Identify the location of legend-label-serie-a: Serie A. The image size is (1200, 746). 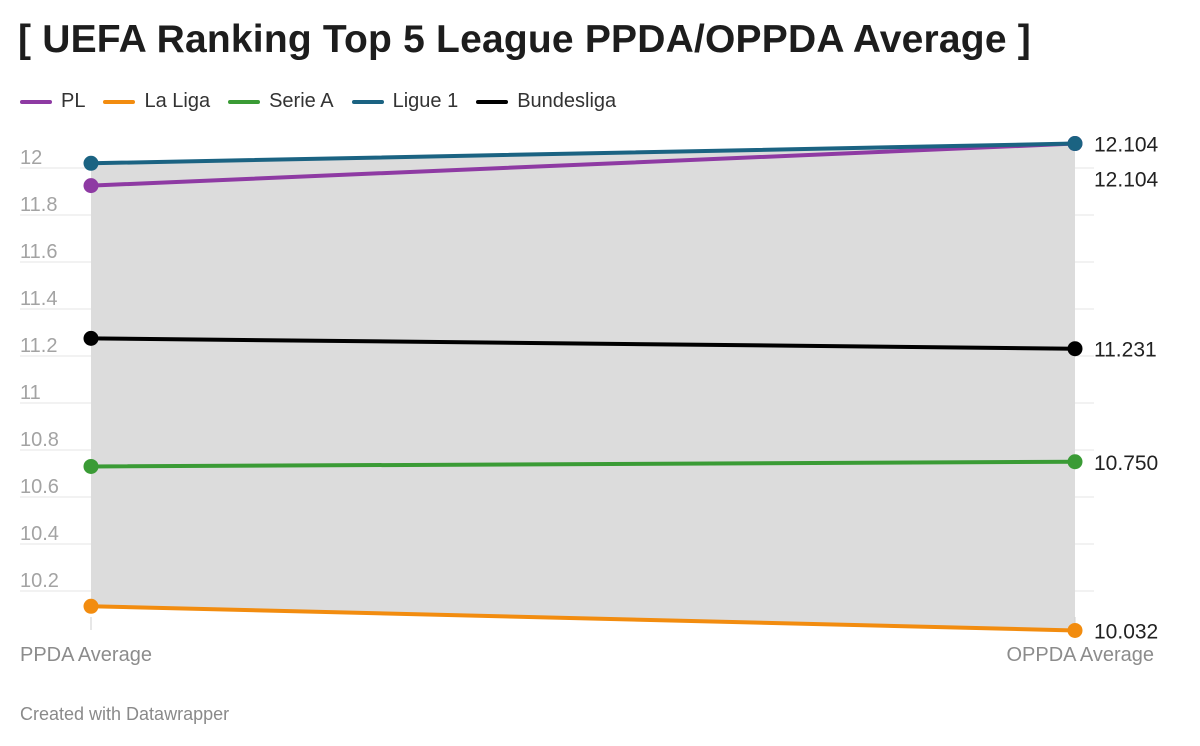
(301, 101).